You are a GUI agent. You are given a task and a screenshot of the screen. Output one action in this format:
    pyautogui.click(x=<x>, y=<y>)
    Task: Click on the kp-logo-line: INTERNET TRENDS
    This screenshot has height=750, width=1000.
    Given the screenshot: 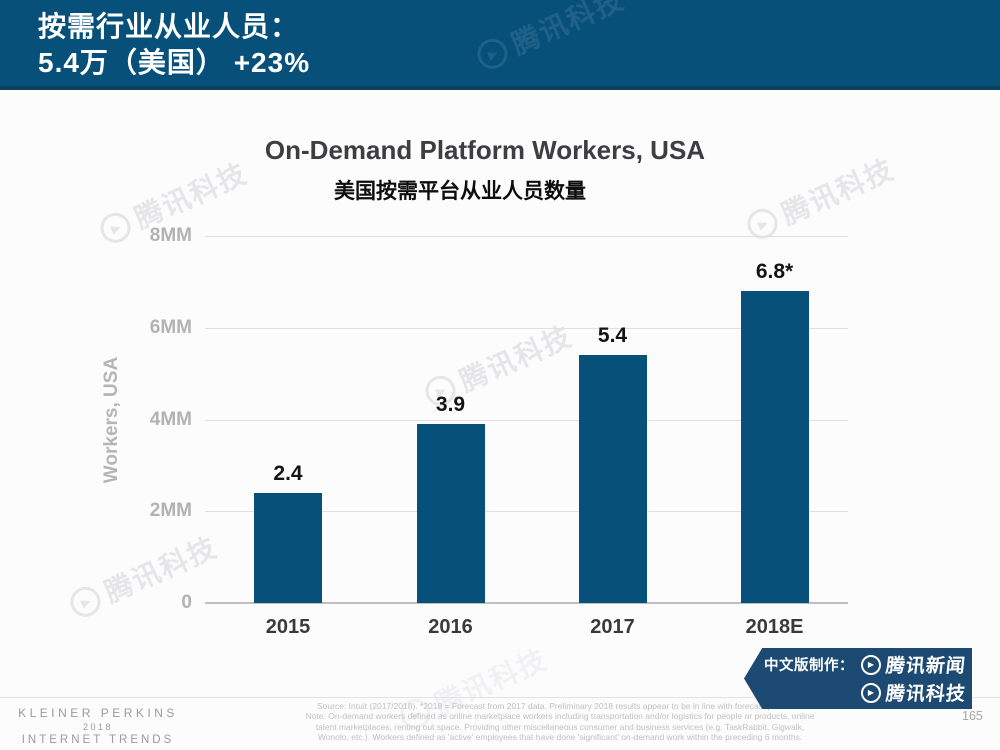 What is the action you would take?
    pyautogui.click(x=98, y=740)
    